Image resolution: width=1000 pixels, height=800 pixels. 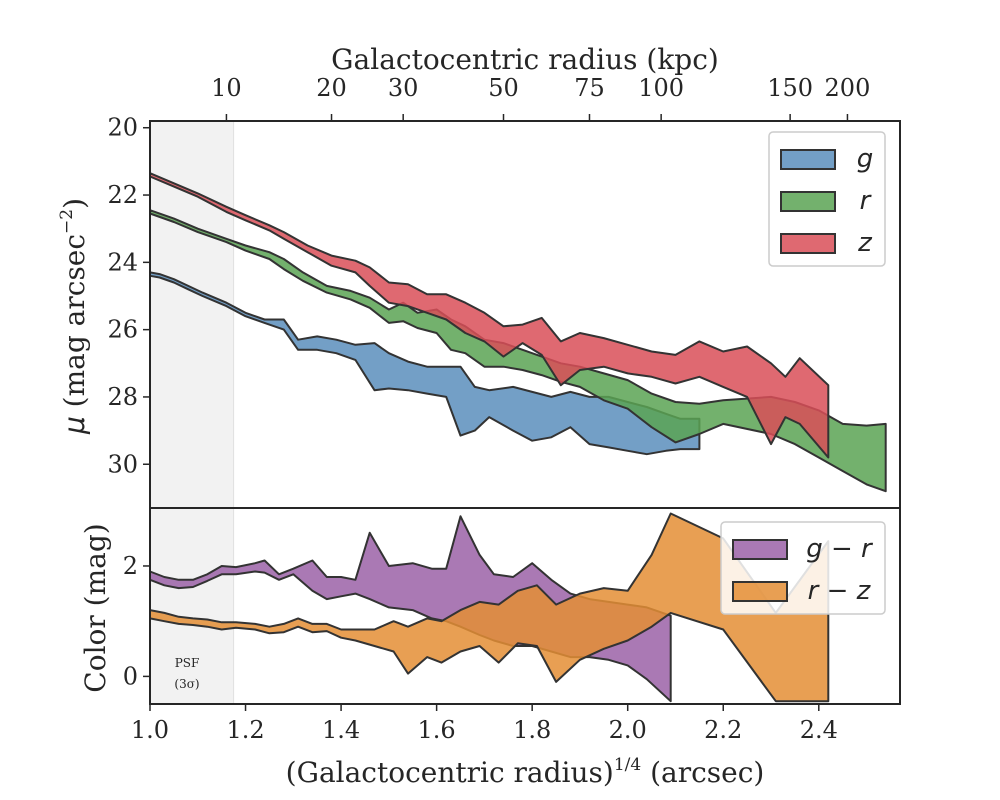 What do you see at coordinates (95, 607) in the screenshot?
I see `bottom-y-axis-label: Color (mag)` at bounding box center [95, 607].